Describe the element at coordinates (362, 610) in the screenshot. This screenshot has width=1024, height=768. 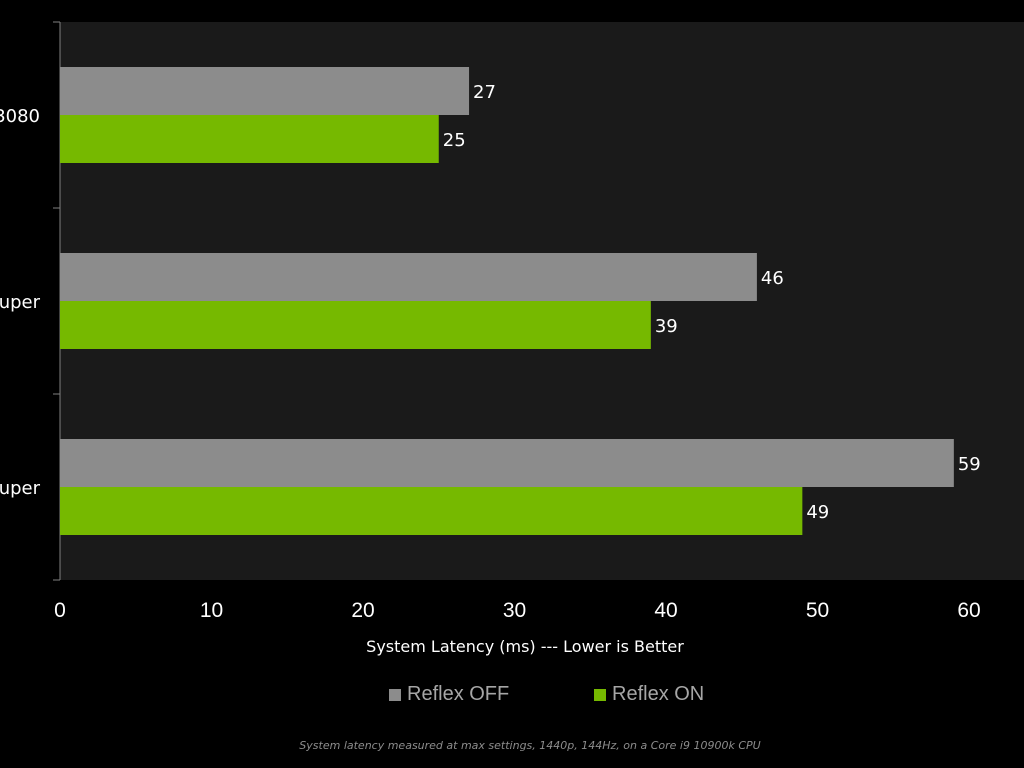
I see `x-tick-label: 20` at that location.